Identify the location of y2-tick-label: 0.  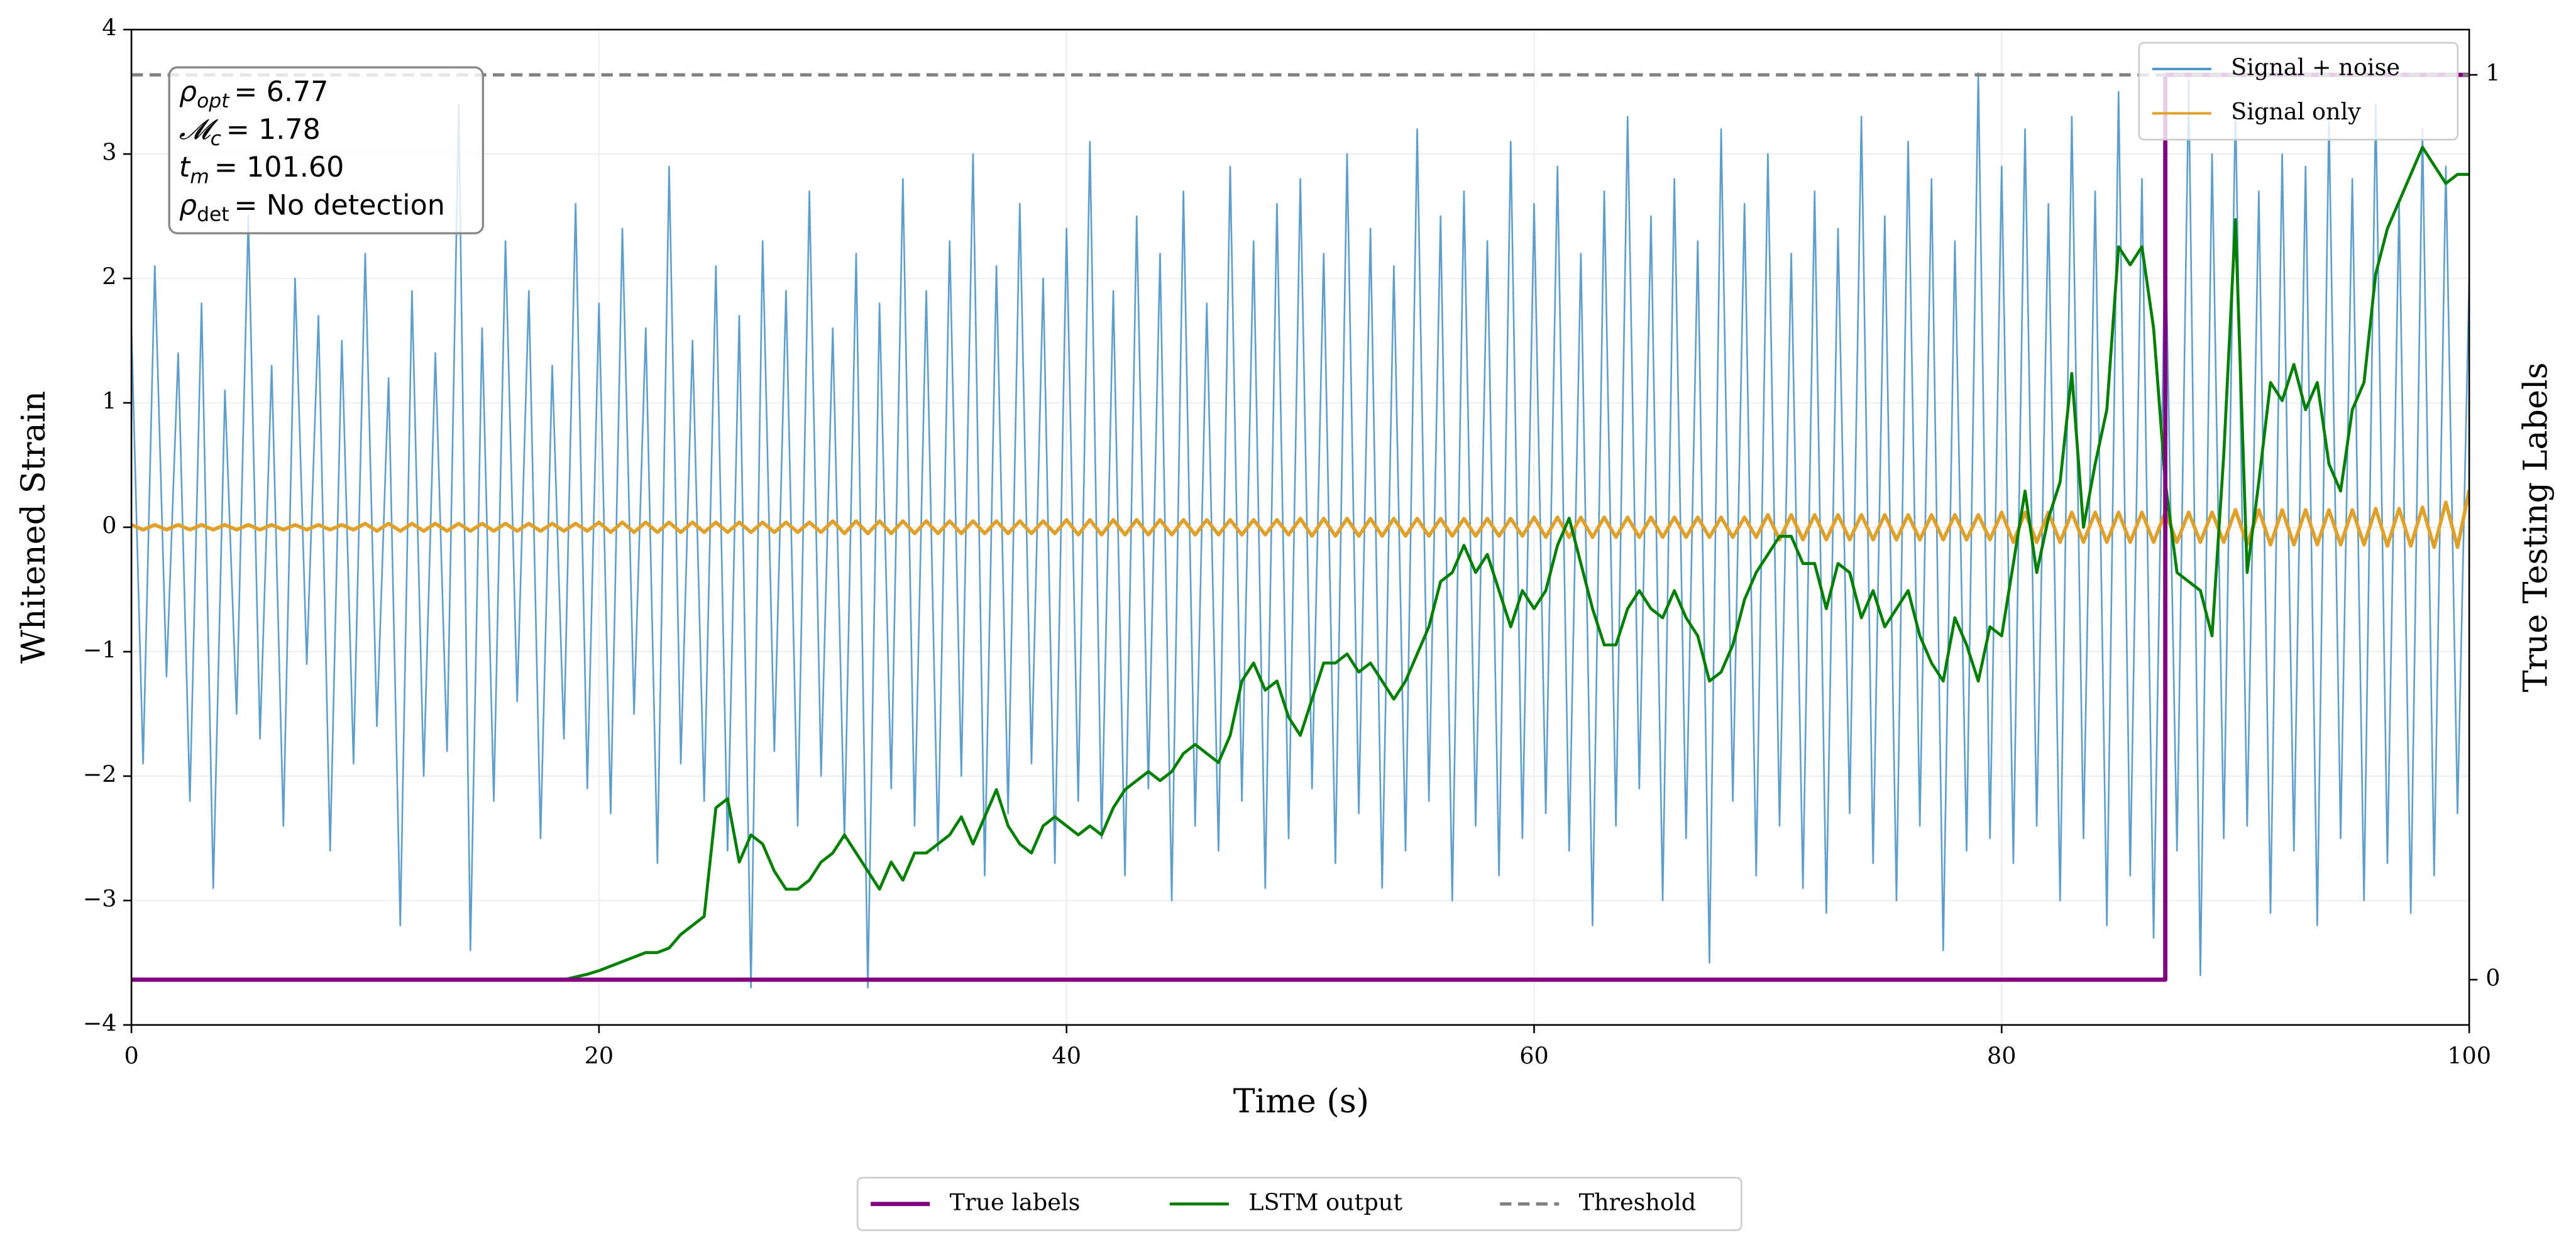
(2493, 977).